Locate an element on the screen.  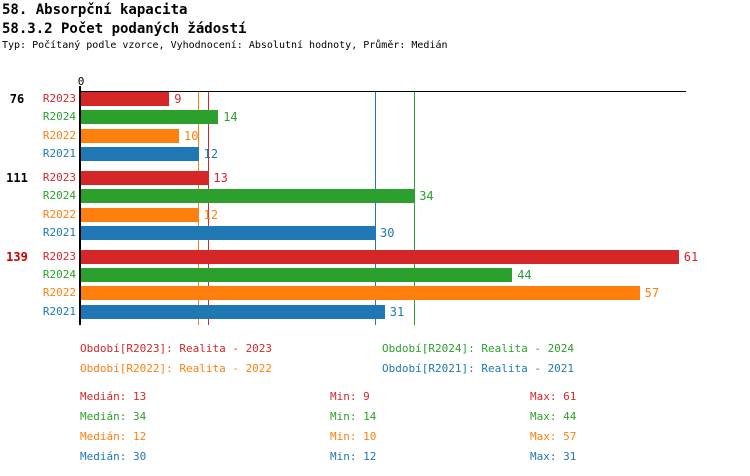
y-axis-line is located at coordinates (80, 205).